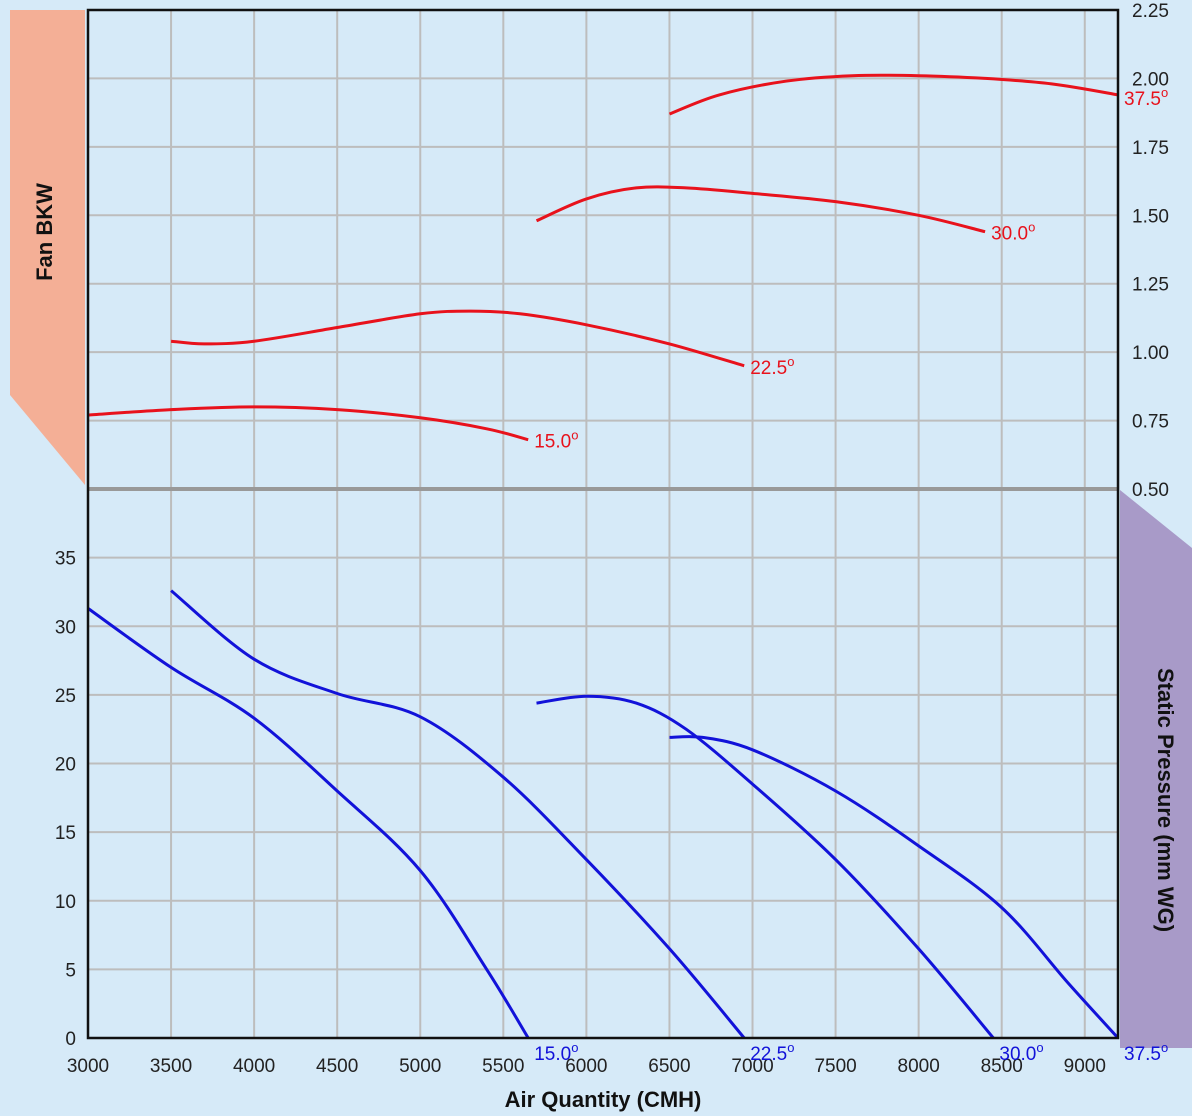 Image resolution: width=1192 pixels, height=1116 pixels. I want to click on x-tick-label: 5000, so click(420, 1066).